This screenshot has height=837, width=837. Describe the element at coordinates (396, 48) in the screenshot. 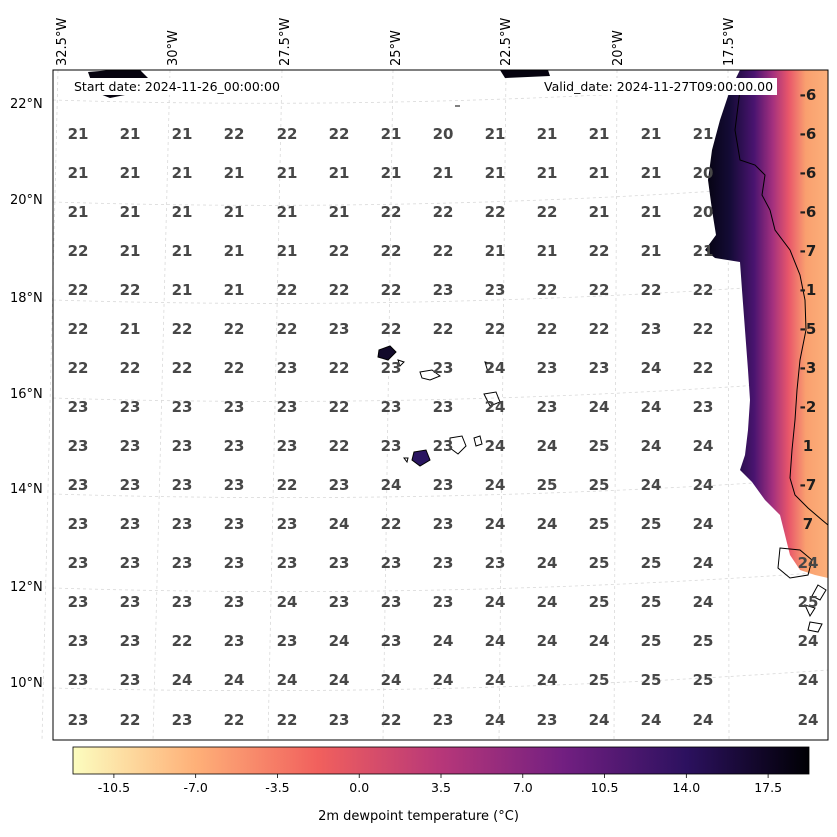

I see `lon-label-25w: 25°W` at that location.